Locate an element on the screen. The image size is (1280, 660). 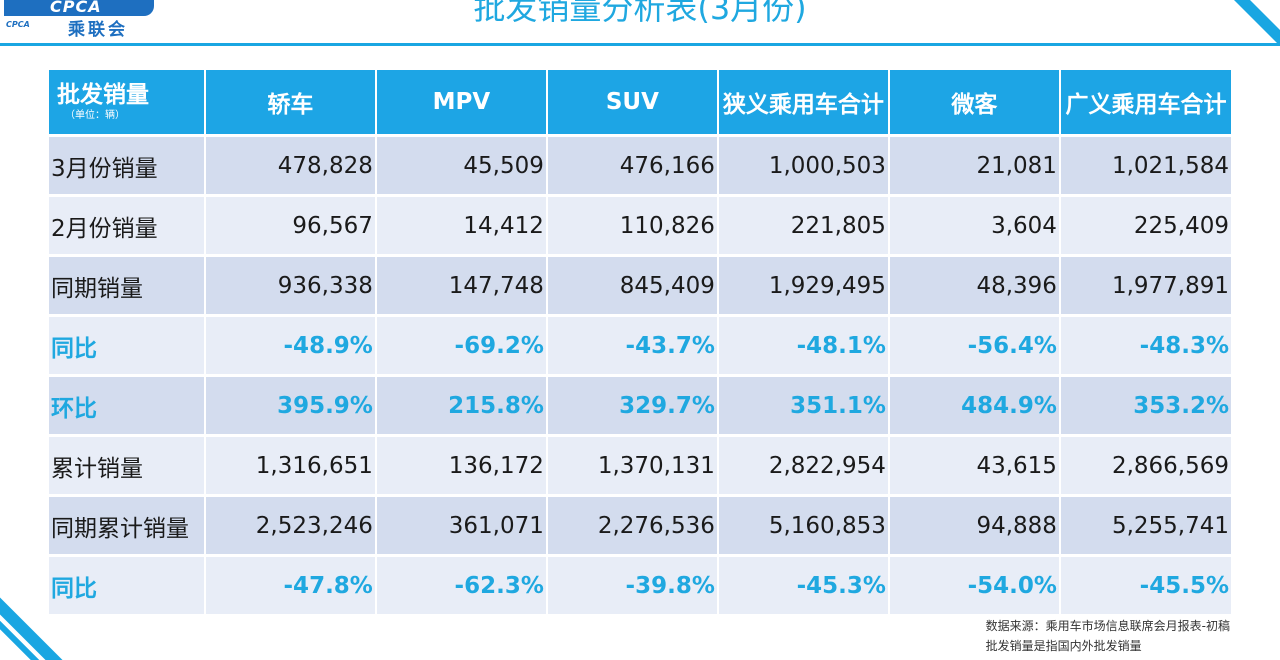
table-cell: 361,071 is located at coordinates (461, 526).